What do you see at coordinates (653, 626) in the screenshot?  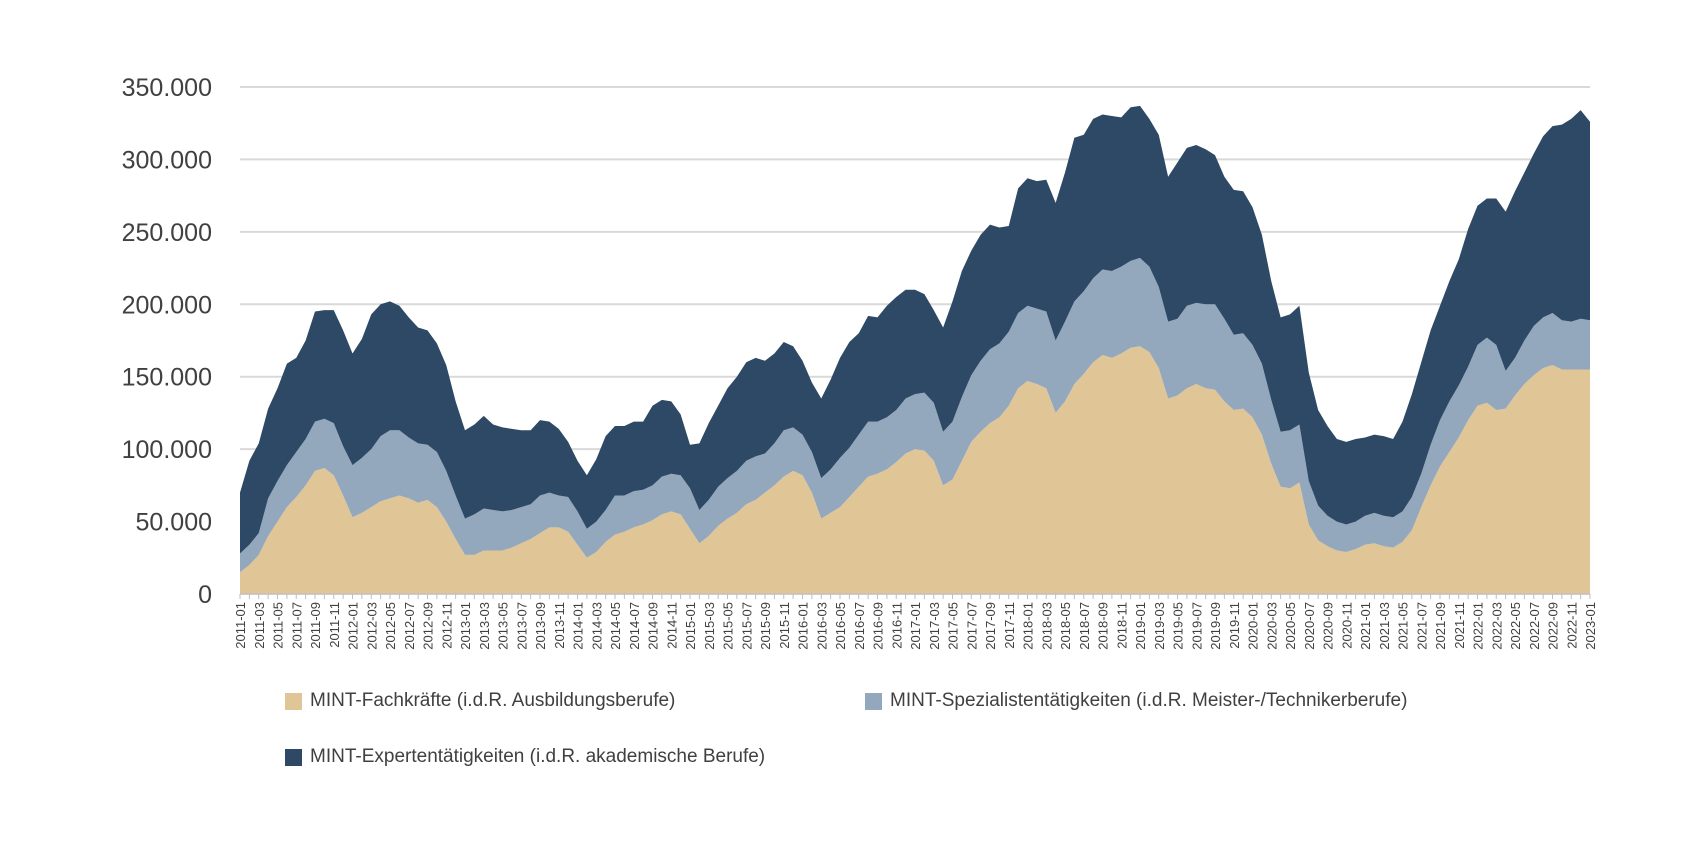 I see `x-tick-label: 2014-09` at bounding box center [653, 626].